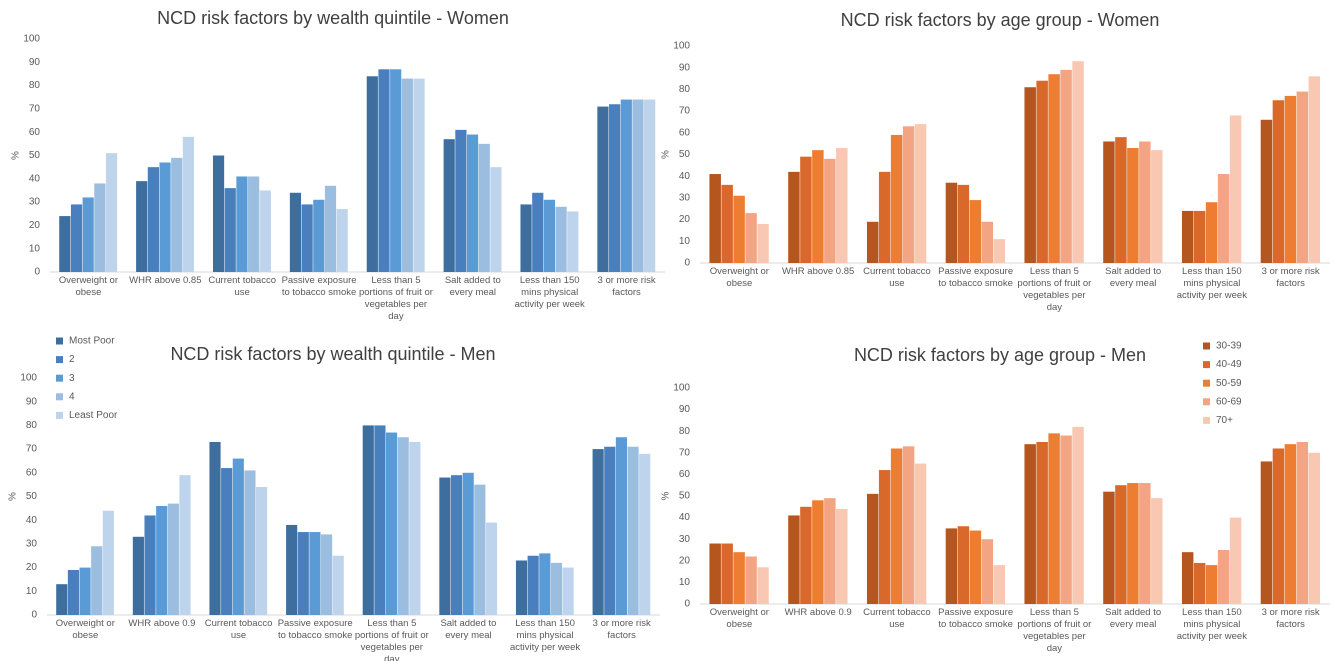  I want to click on legend-label: Most Poor, so click(92, 341).